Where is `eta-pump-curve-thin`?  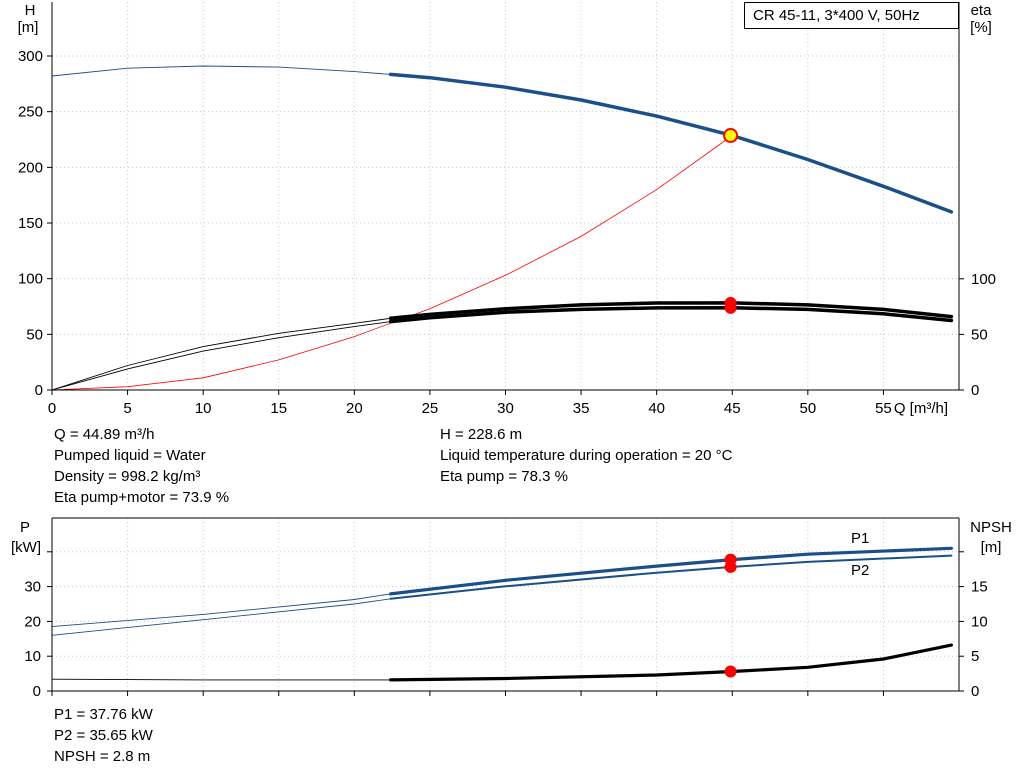
eta-pump-curve-thin is located at coordinates (221, 354).